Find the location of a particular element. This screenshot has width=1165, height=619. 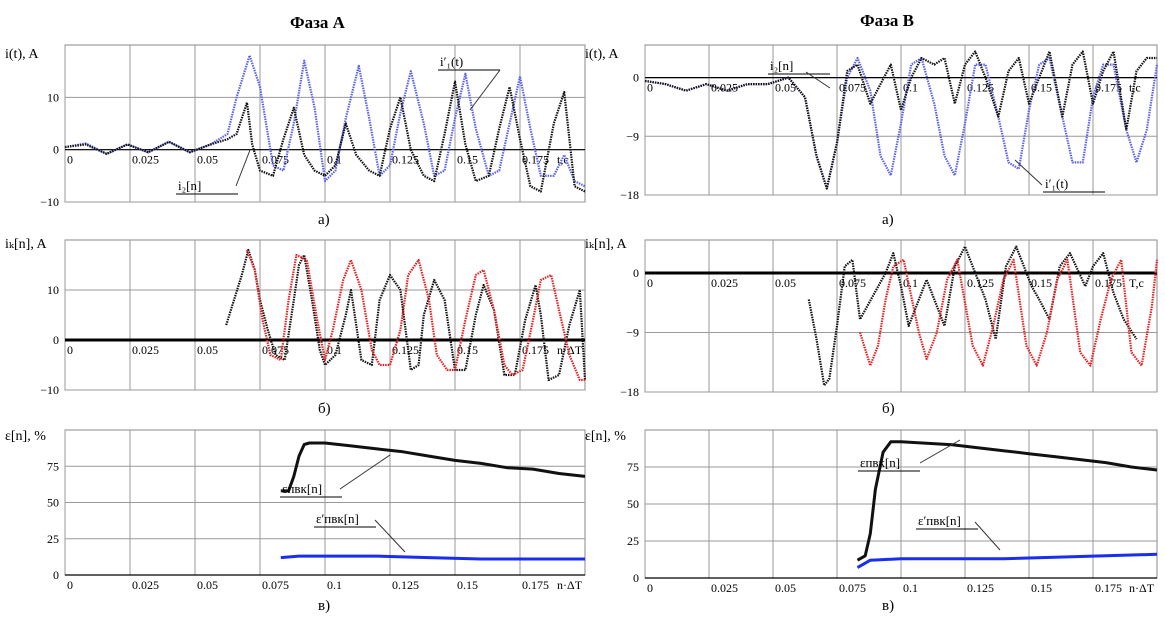

series-name-label: εпвк[n] is located at coordinates (880, 462).